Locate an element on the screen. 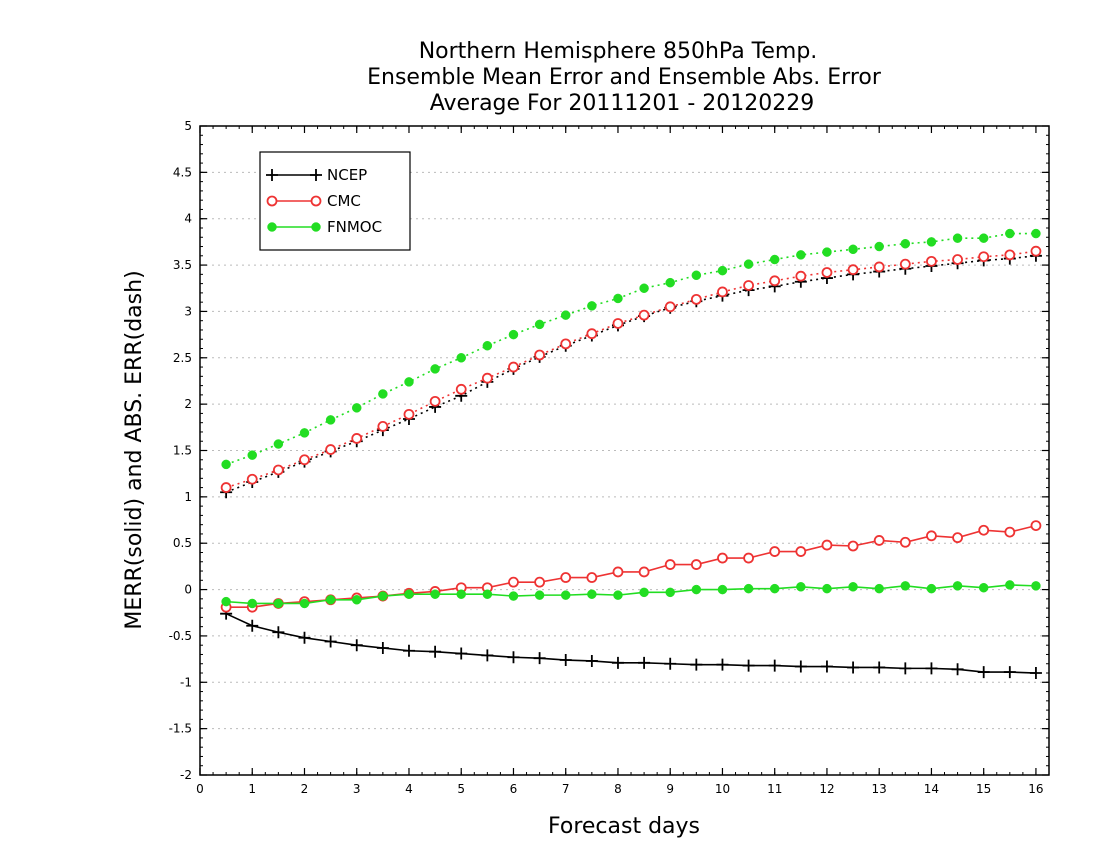  y-tick-label: 3 is located at coordinates (188, 311).